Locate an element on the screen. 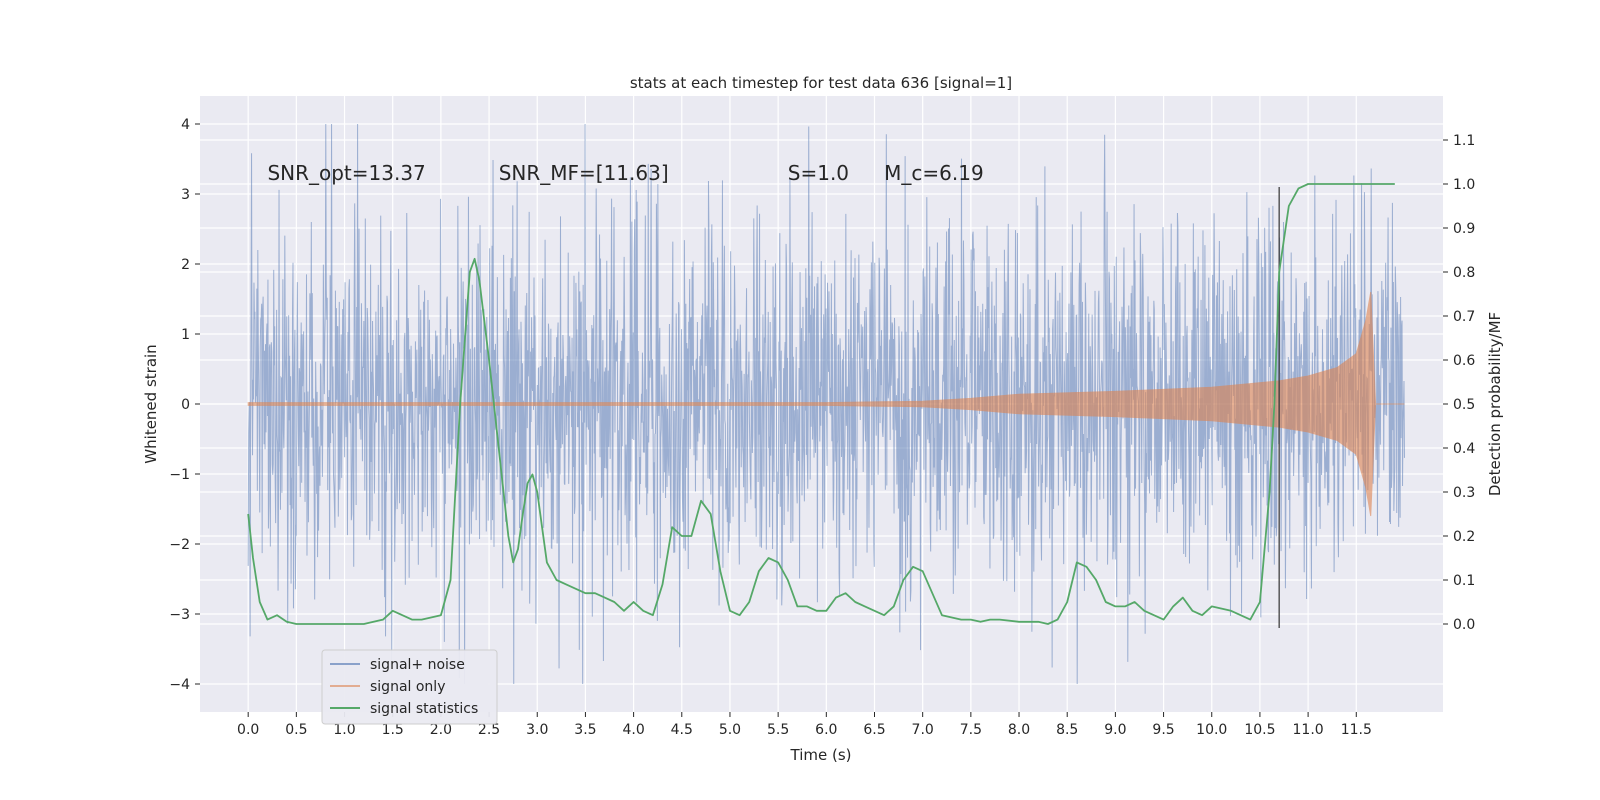  x-tick-label: 0.0 is located at coordinates (248, 730).